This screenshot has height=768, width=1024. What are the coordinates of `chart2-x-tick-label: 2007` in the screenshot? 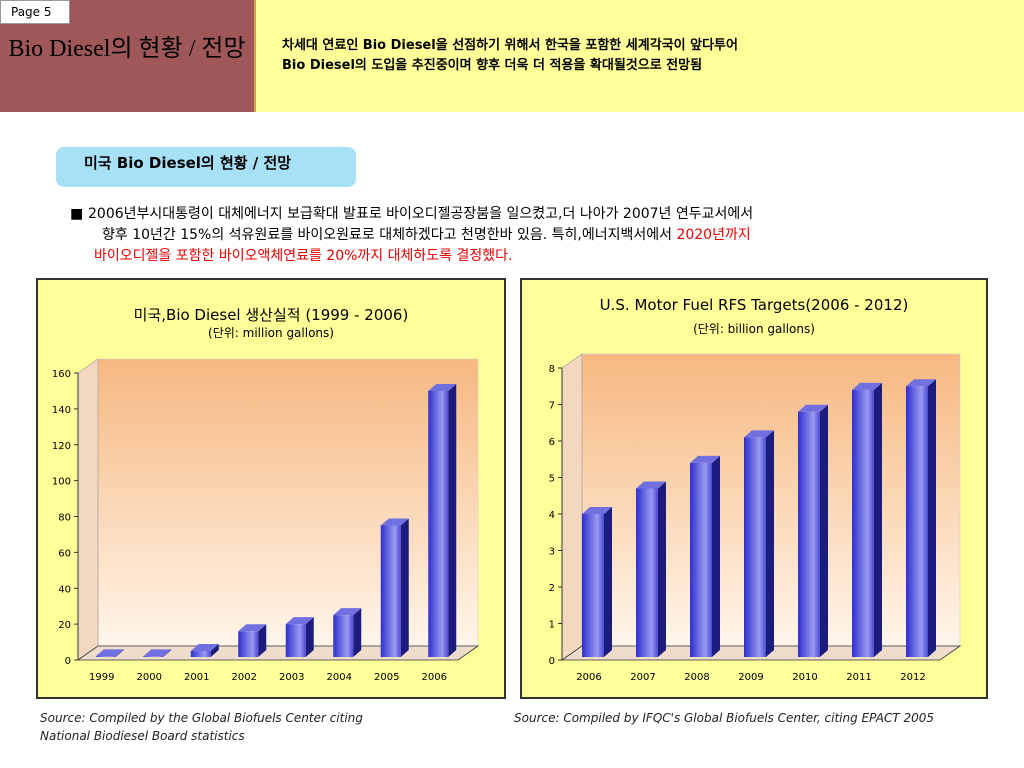 It's located at (642, 677).